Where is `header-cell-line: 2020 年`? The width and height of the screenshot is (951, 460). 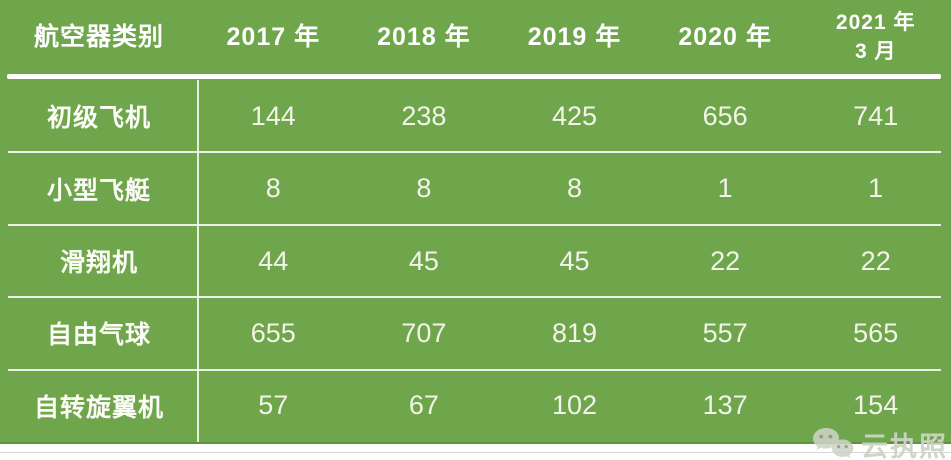
header-cell-line: 2020 年 is located at coordinates (725, 36).